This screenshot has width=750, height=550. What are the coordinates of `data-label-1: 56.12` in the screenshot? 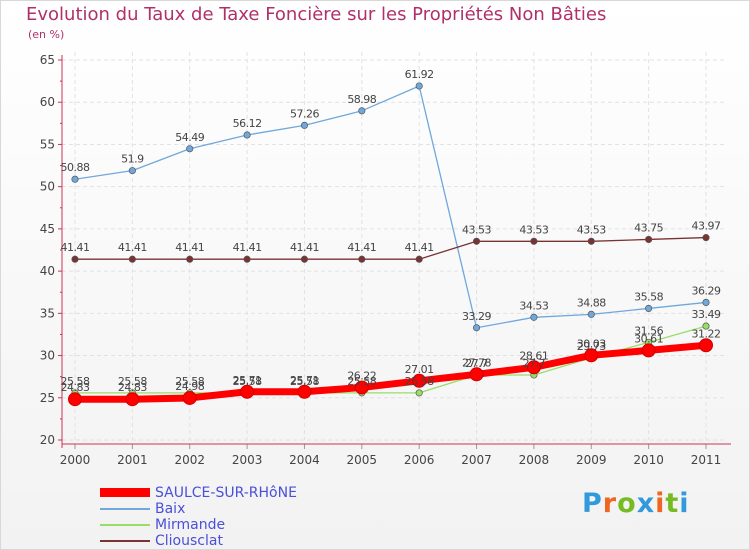 It's located at (247, 123).